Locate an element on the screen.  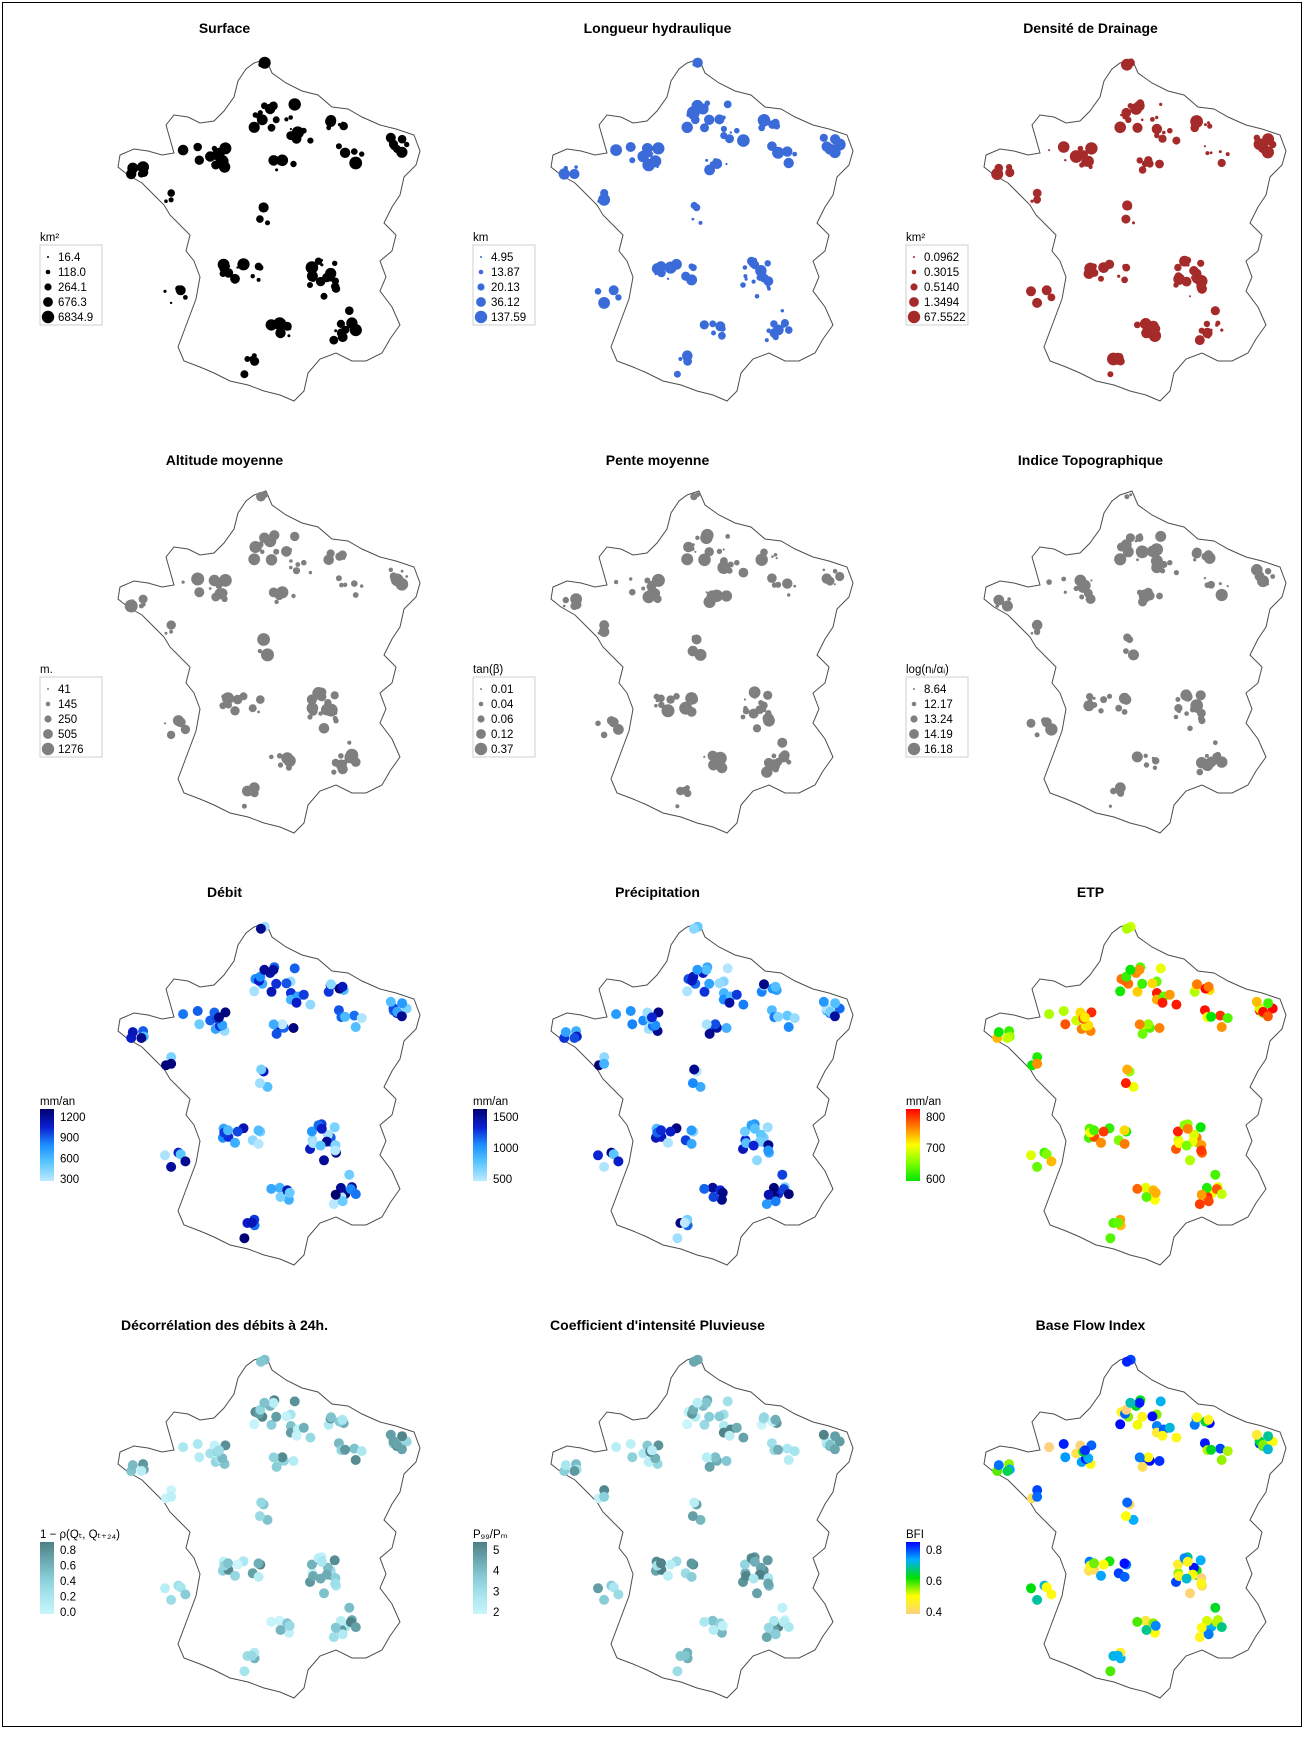
legend-label: 700 is located at coordinates (935, 1149).